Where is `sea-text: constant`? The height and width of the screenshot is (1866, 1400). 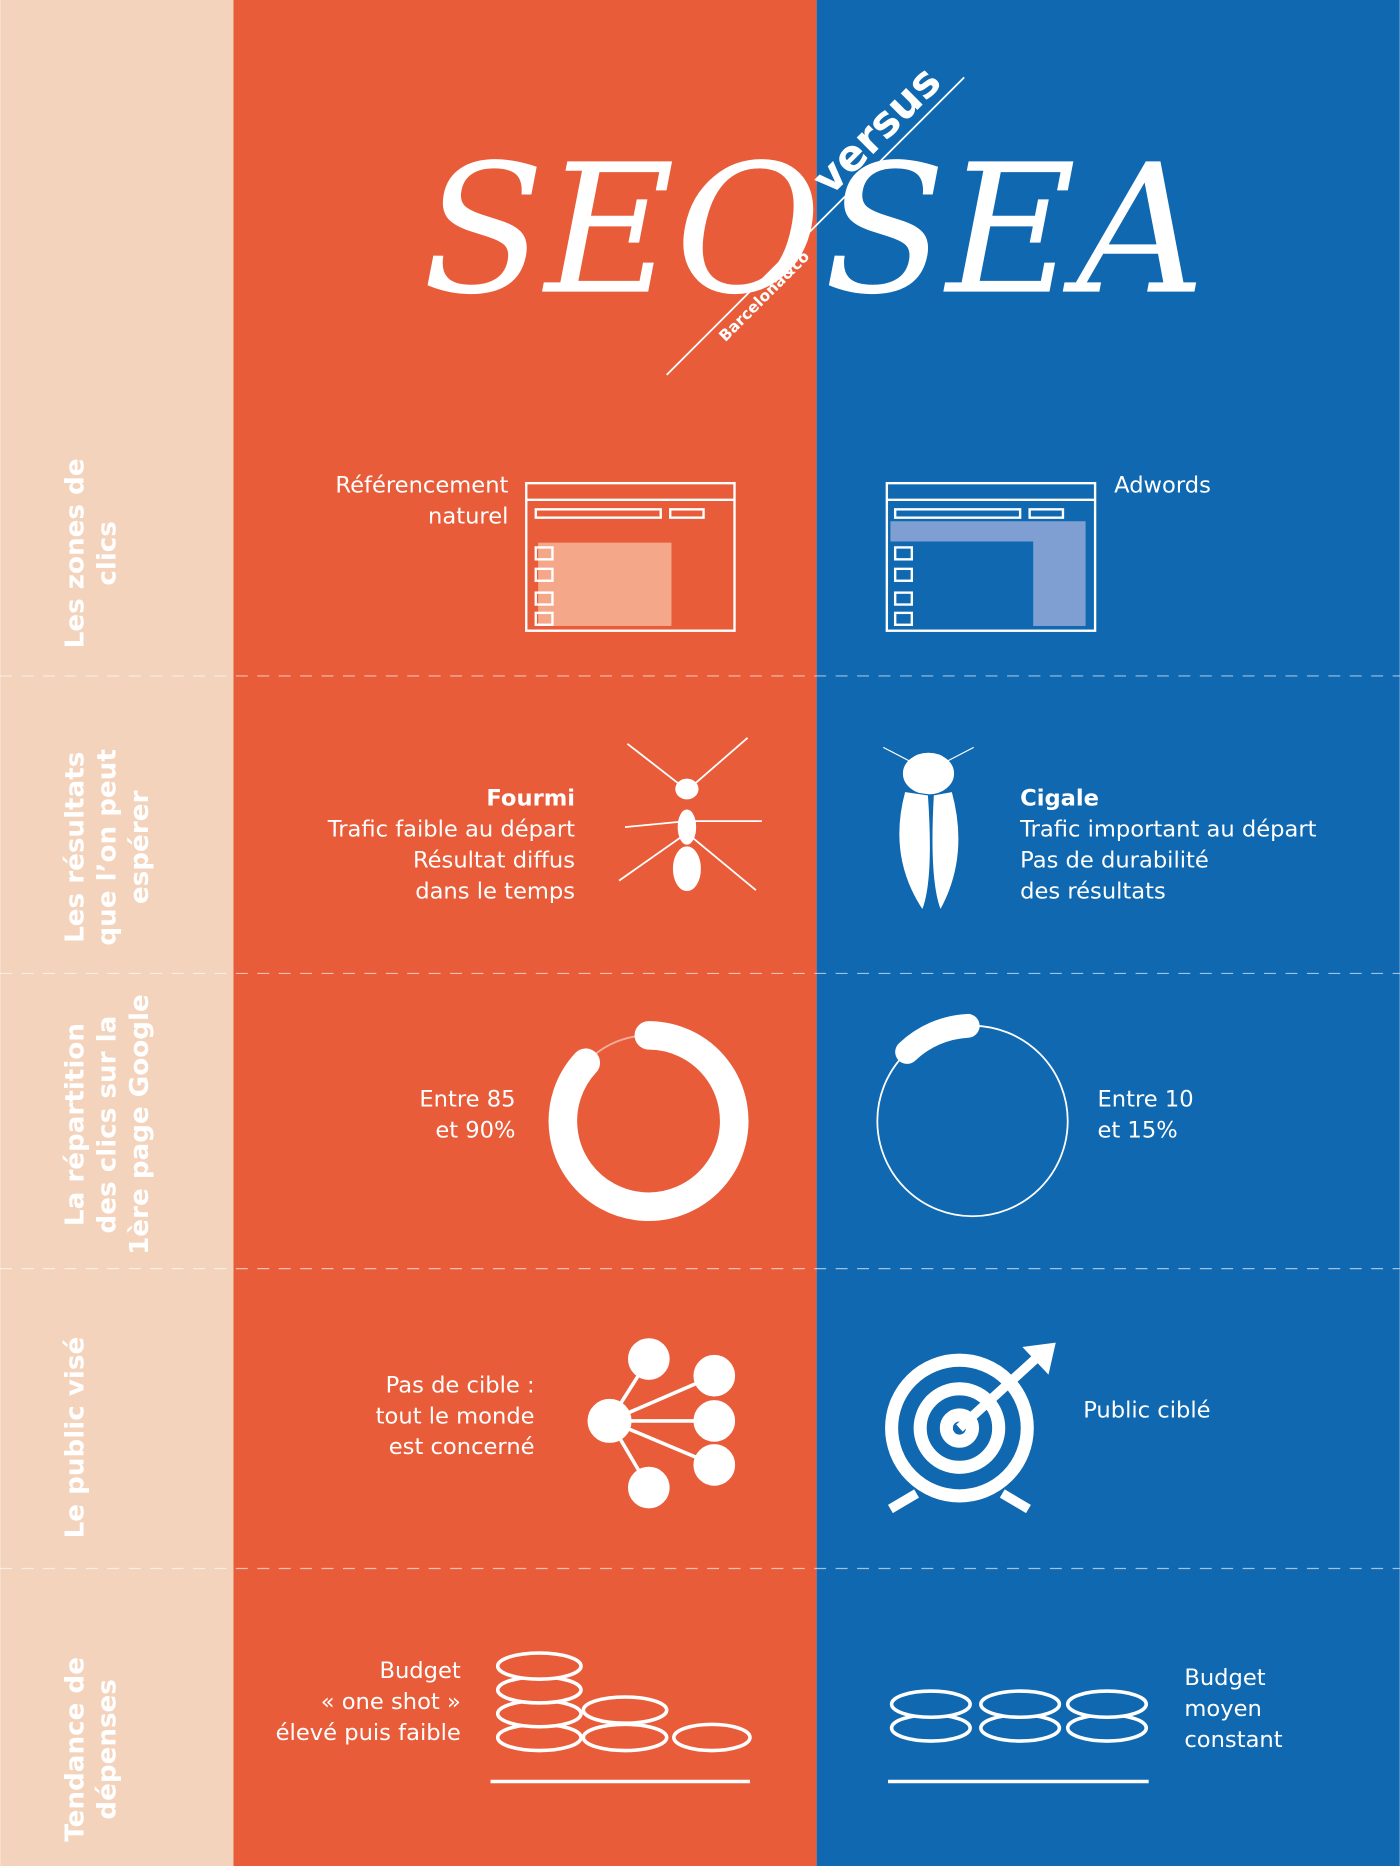
sea-text: constant is located at coordinates (1233, 1740).